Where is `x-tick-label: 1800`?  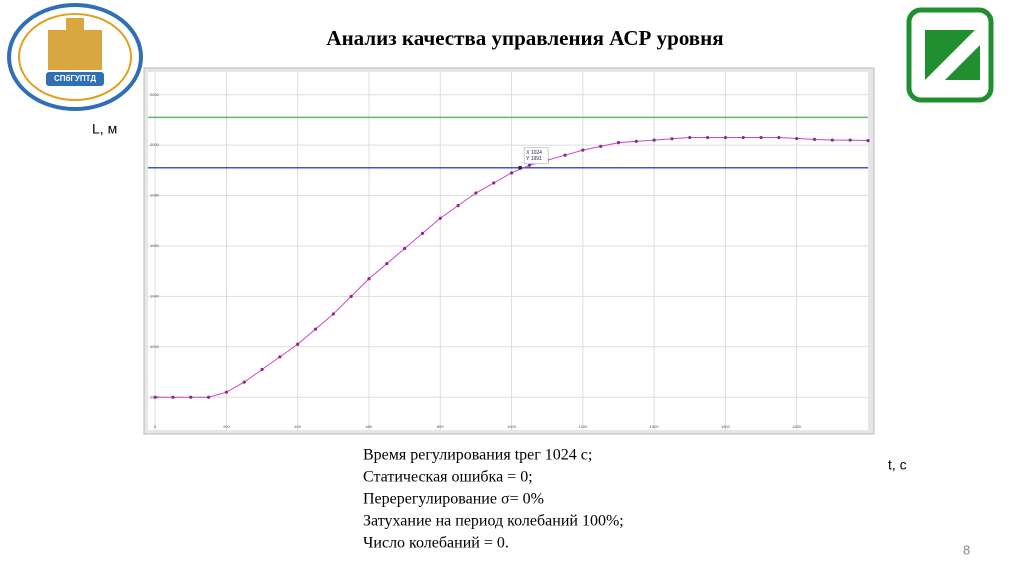
x-tick-label: 1800 is located at coordinates (797, 426).